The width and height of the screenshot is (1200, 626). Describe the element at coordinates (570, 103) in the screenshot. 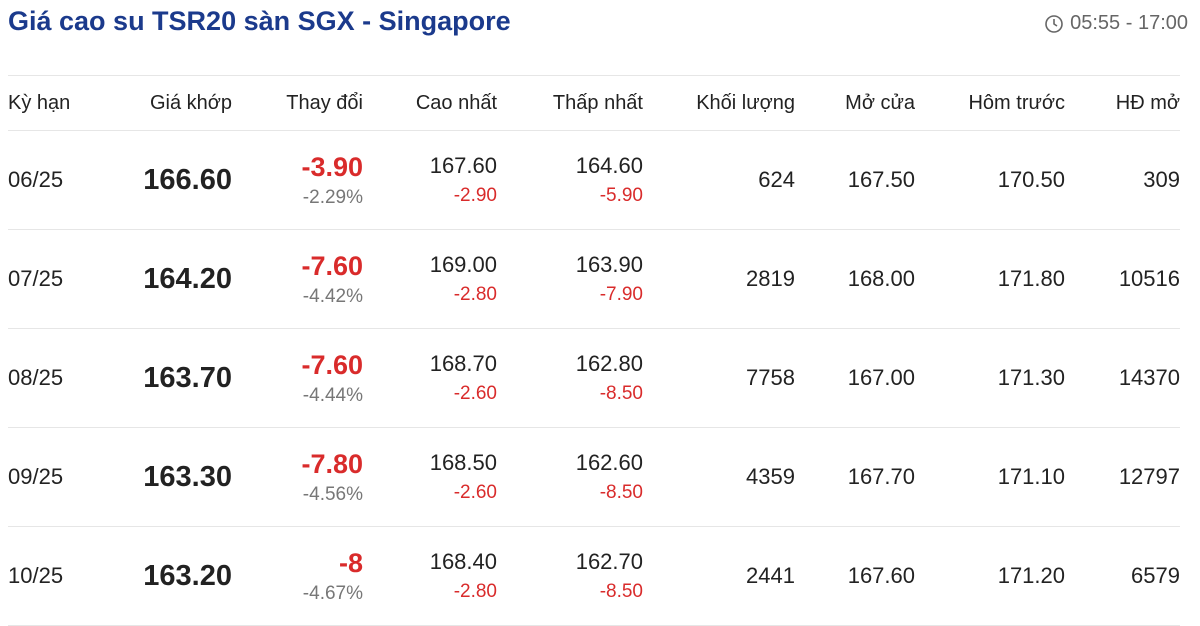

I see `column-header: Thấp nhất` at that location.